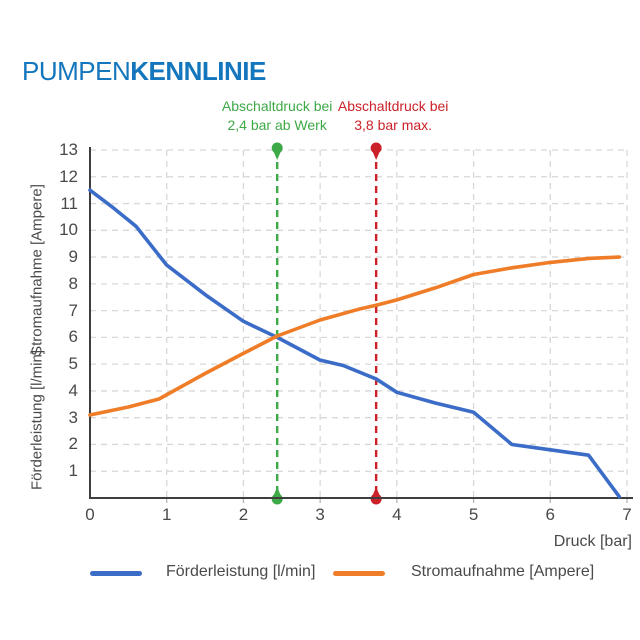  What do you see at coordinates (73, 257) in the screenshot?
I see `y-tick-label-9: 9` at bounding box center [73, 257].